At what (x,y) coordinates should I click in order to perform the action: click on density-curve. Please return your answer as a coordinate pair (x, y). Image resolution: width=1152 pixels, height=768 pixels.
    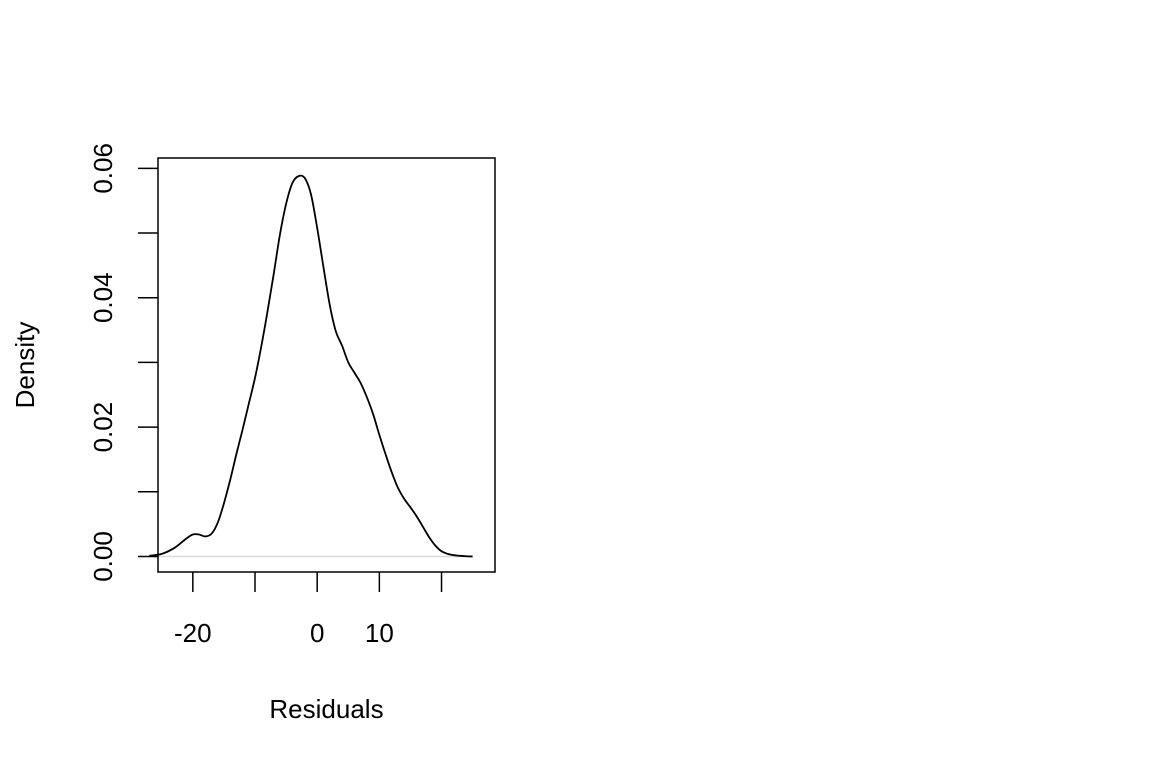
    Looking at the image, I should click on (311, 366).